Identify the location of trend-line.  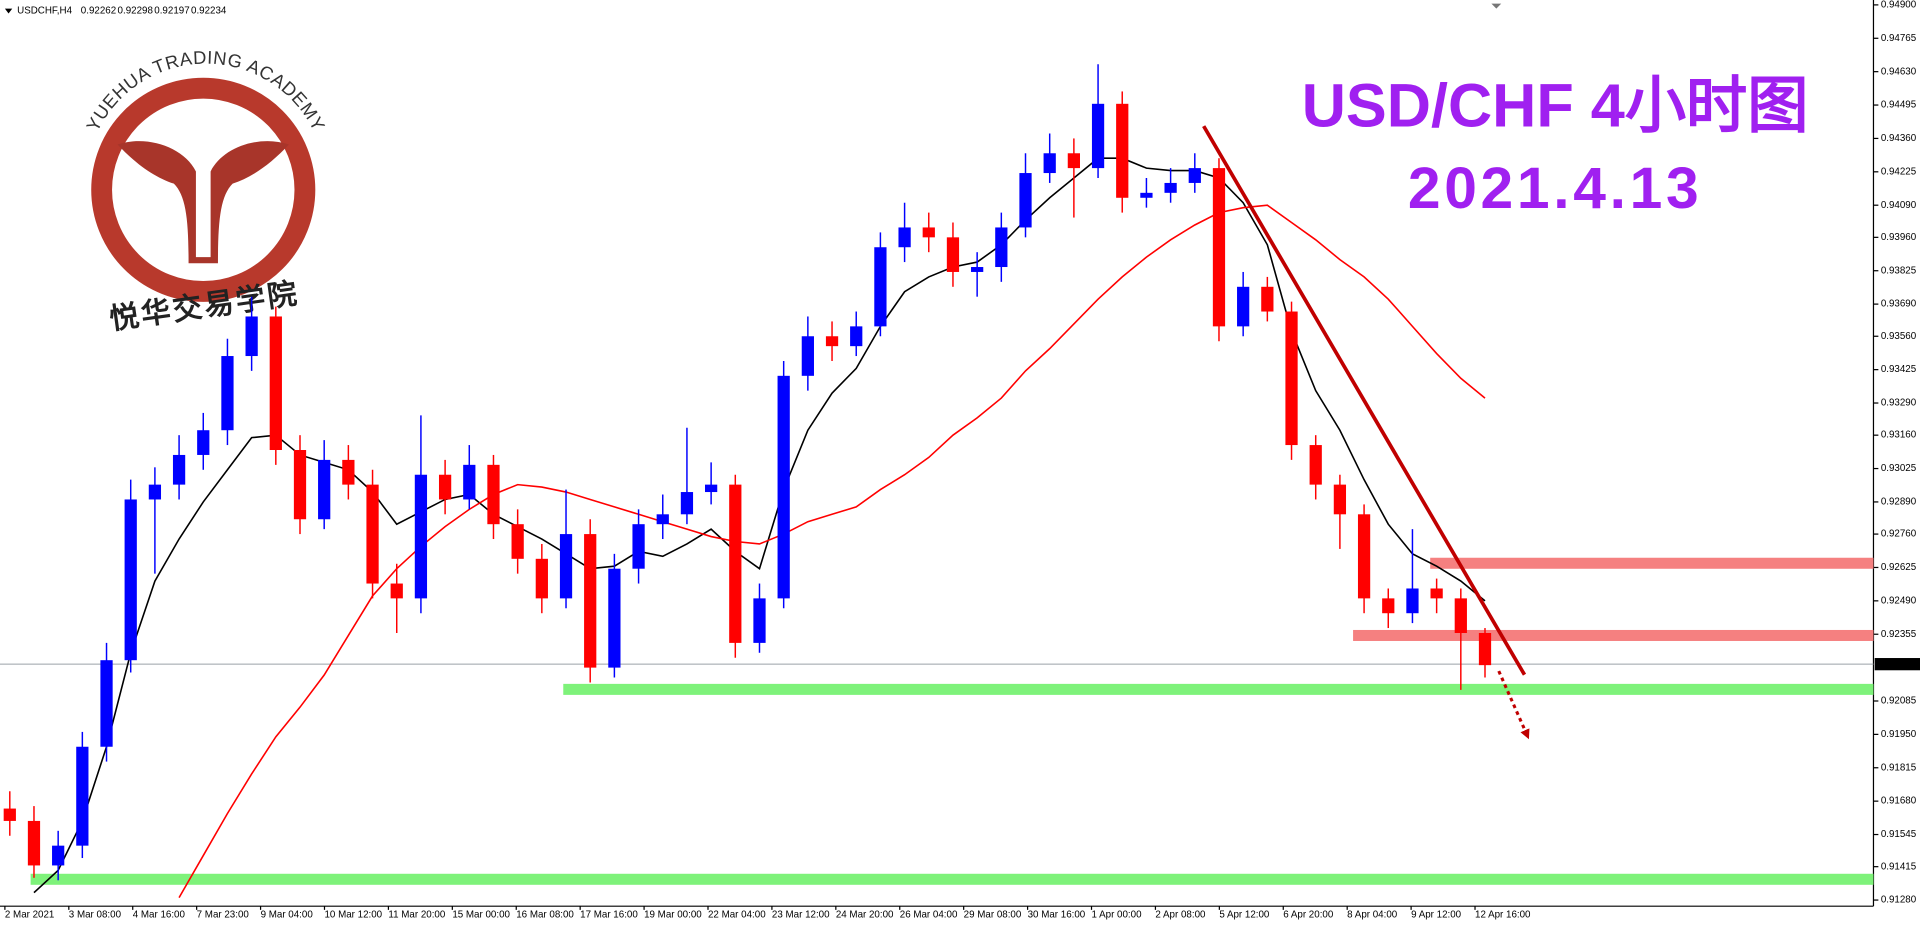
(1364, 400).